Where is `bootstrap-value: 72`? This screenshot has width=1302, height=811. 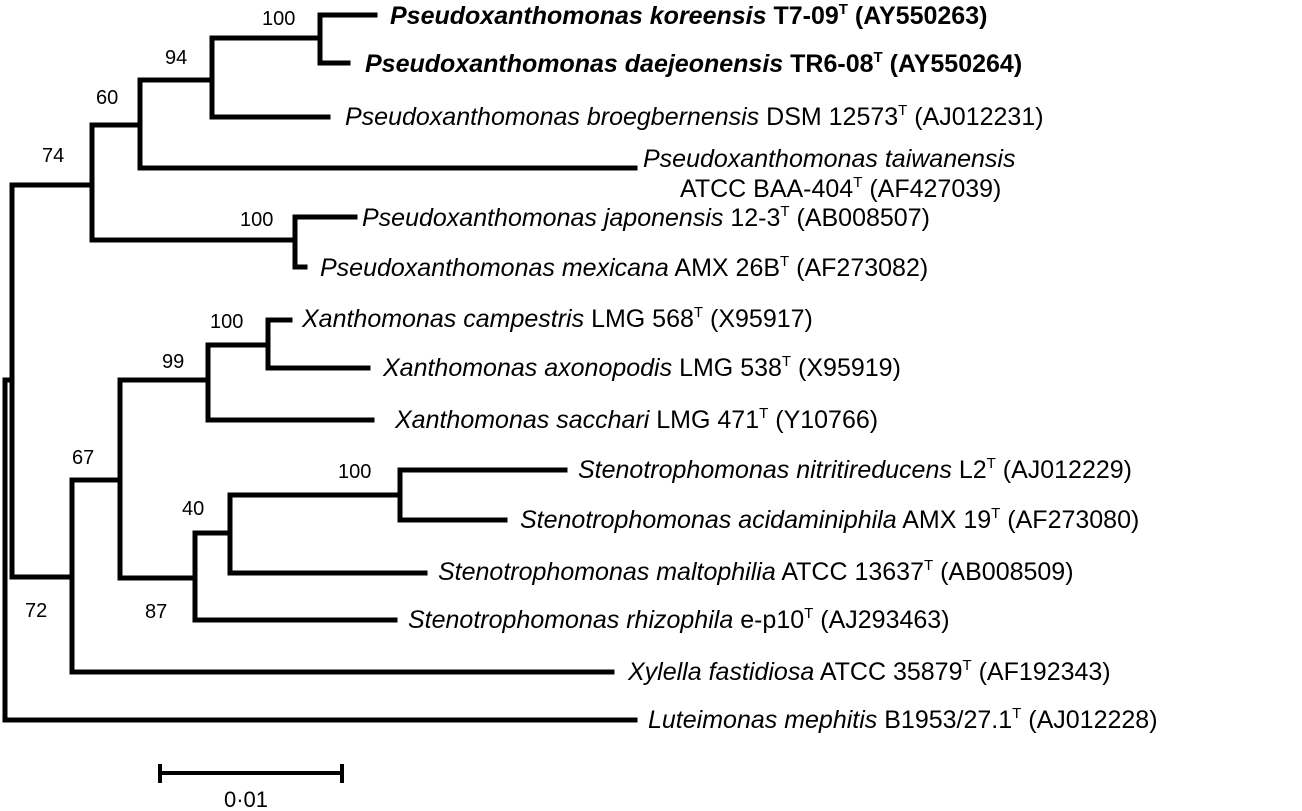 bootstrap-value: 72 is located at coordinates (36, 611).